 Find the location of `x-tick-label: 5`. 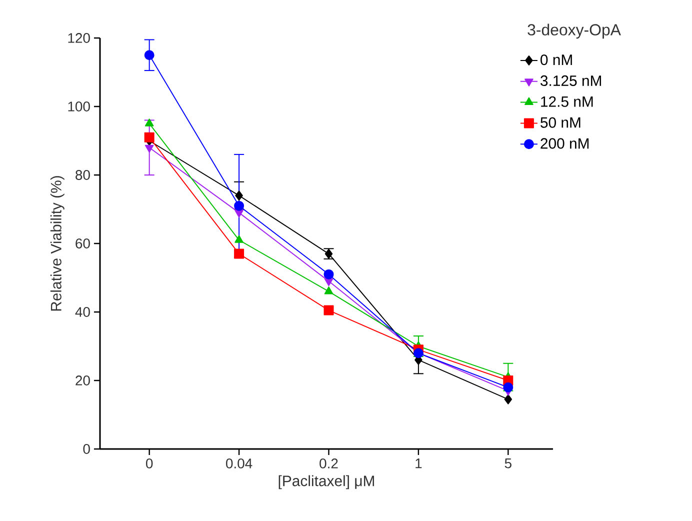

x-tick-label: 5 is located at coordinates (508, 463).